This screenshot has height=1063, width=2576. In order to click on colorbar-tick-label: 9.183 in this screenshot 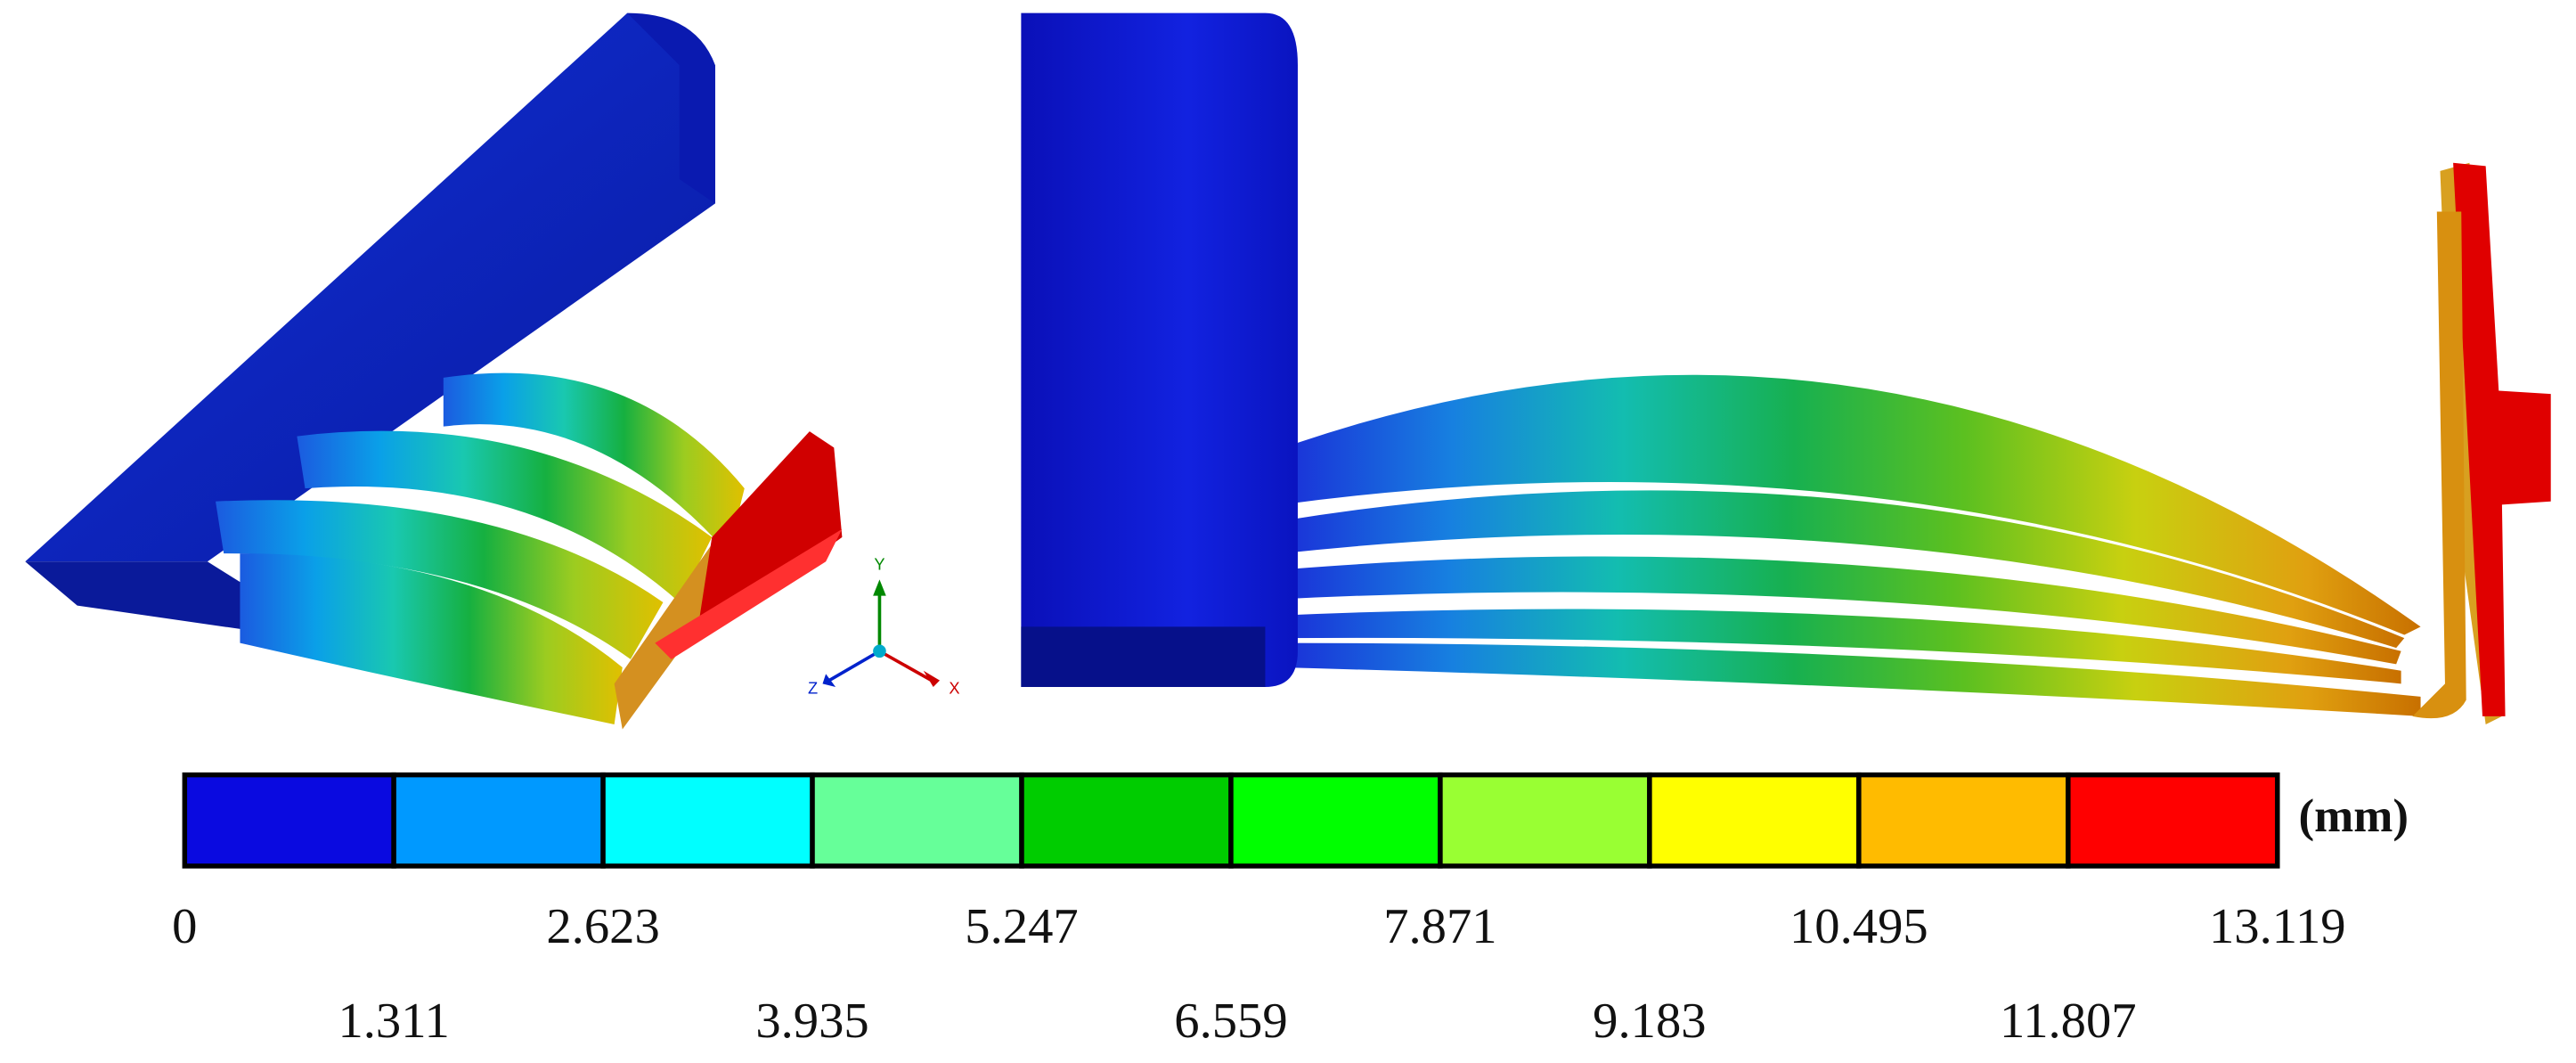, I will do `click(1650, 1021)`.